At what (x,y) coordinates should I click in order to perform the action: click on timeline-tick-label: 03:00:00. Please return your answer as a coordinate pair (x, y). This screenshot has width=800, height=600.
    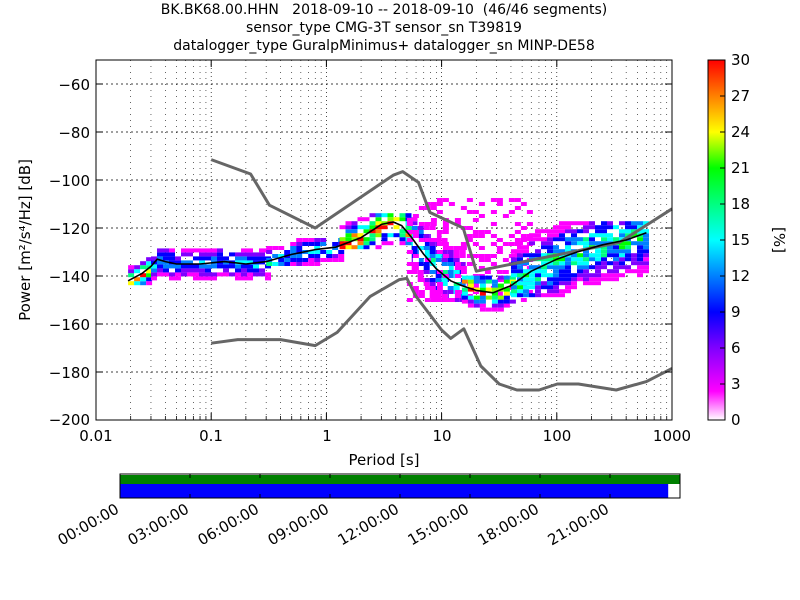
    Looking at the image, I should click on (158, 524).